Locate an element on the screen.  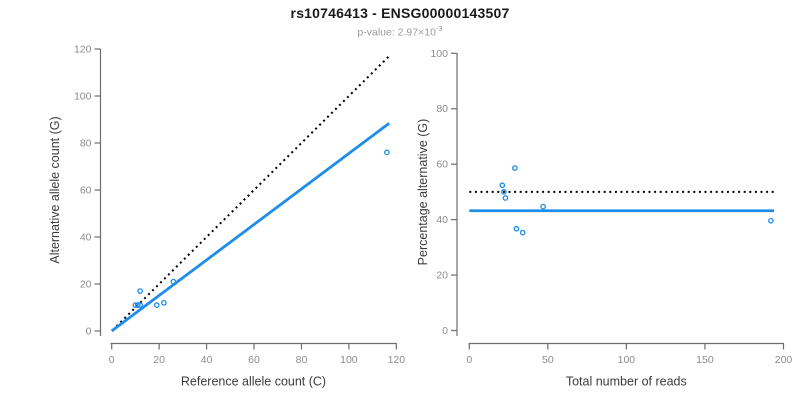
x-tick-label: 60 is located at coordinates (254, 360).